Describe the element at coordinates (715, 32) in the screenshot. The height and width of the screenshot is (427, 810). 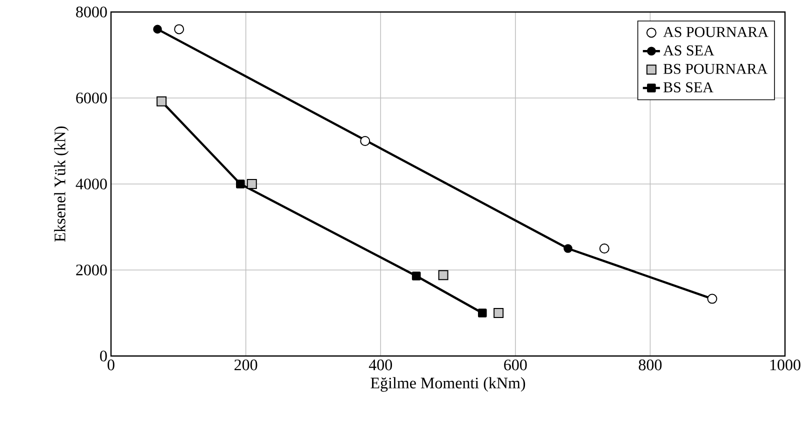
I see `legend-label: AS POURNARA` at that location.